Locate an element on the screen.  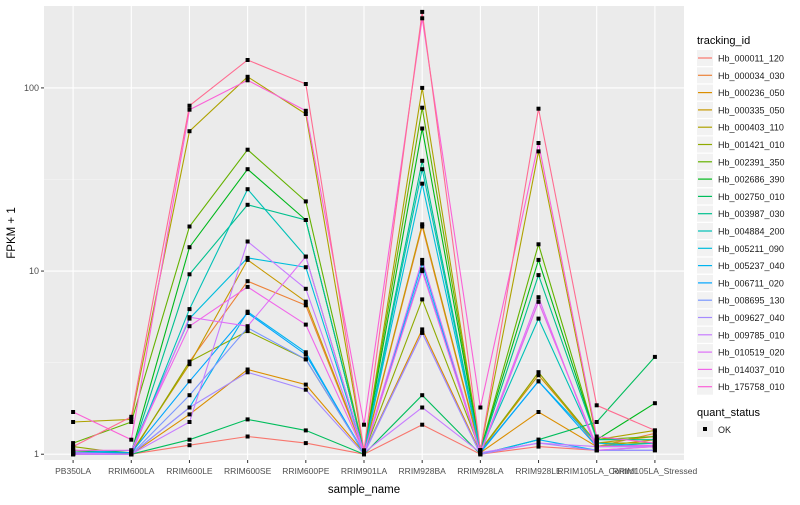
legend-label: Hb_009627_040 is located at coordinates (751, 318).